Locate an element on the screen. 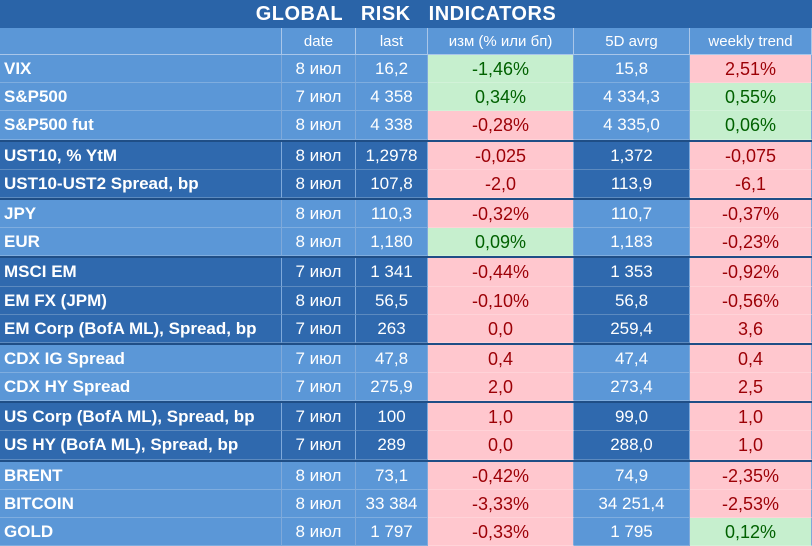 This screenshot has width=812, height=546. cell-5d-avg: 1 353 is located at coordinates (632, 272).